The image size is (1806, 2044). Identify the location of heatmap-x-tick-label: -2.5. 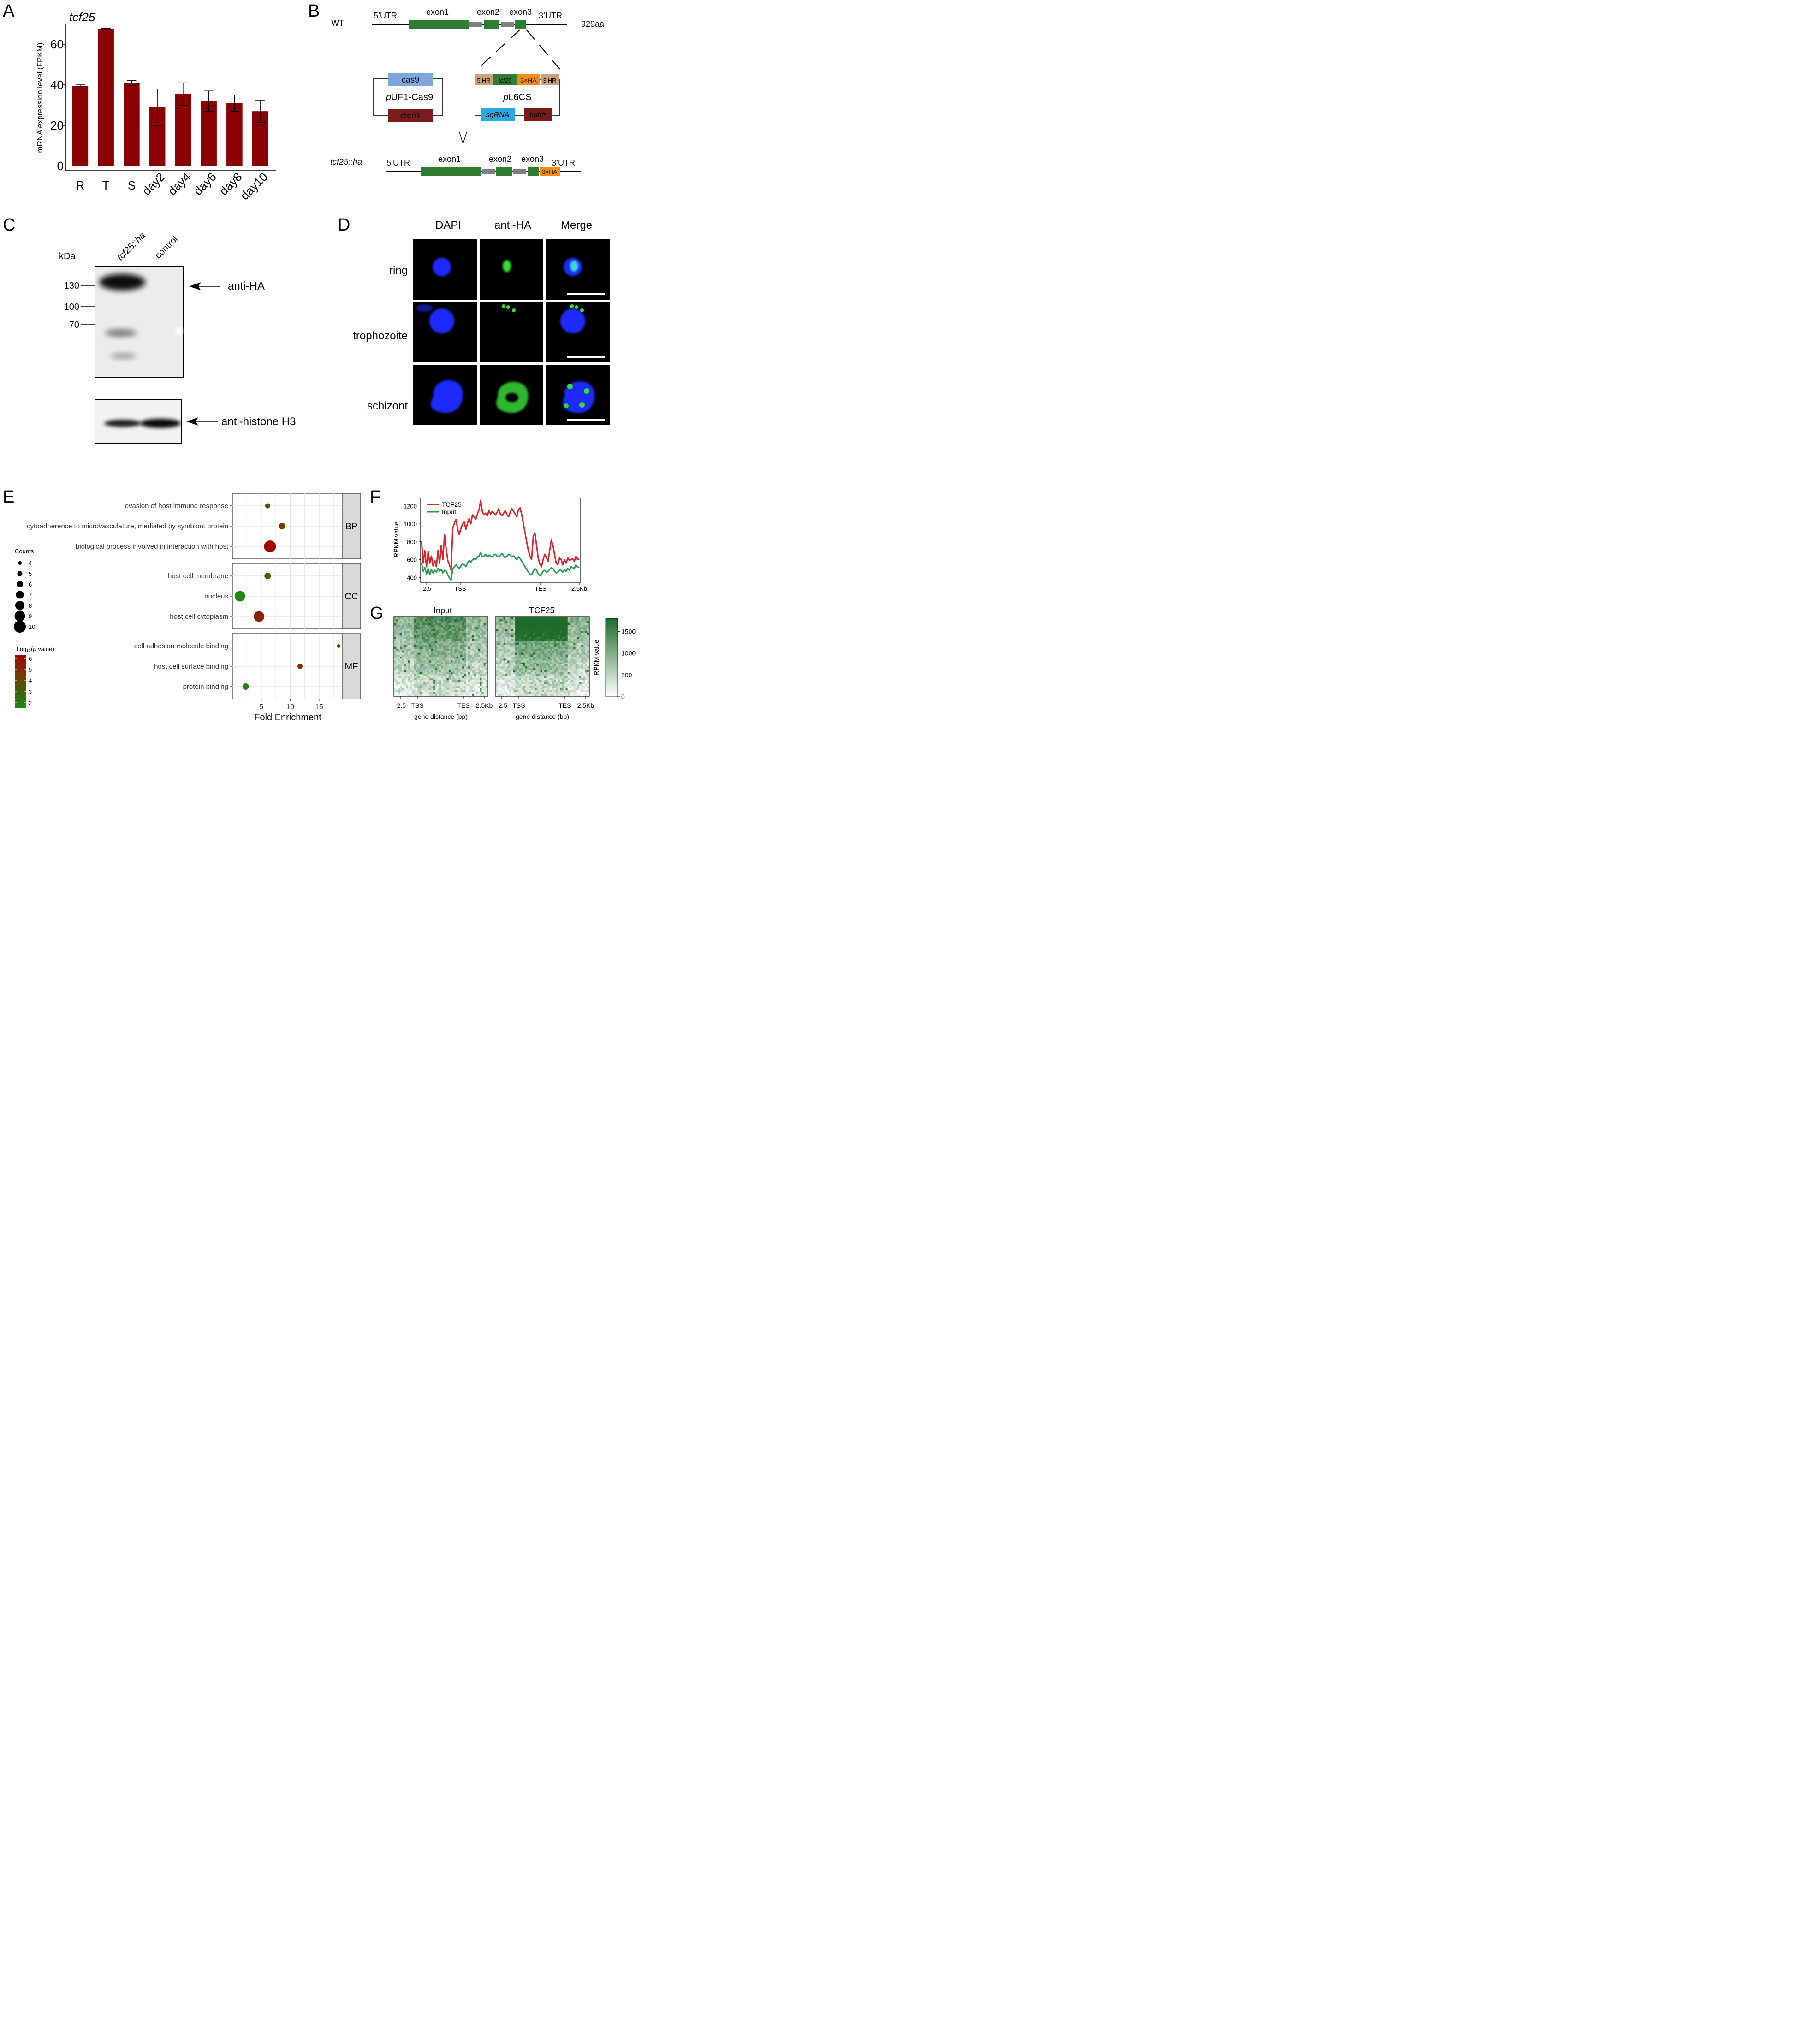
(501, 705).